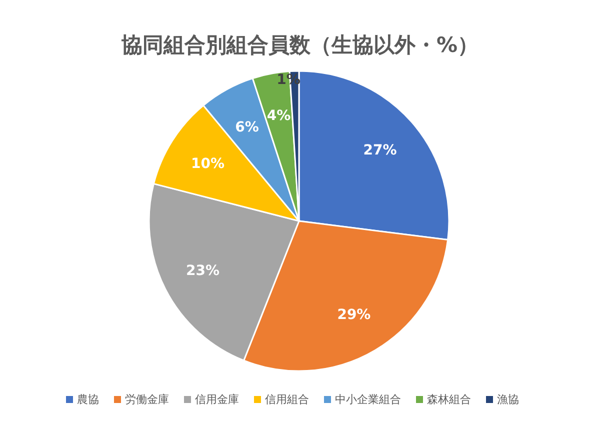 The width and height of the screenshot is (600, 423). Describe the element at coordinates (368, 399) in the screenshot. I see `legend-label: 中小企業組合` at that location.